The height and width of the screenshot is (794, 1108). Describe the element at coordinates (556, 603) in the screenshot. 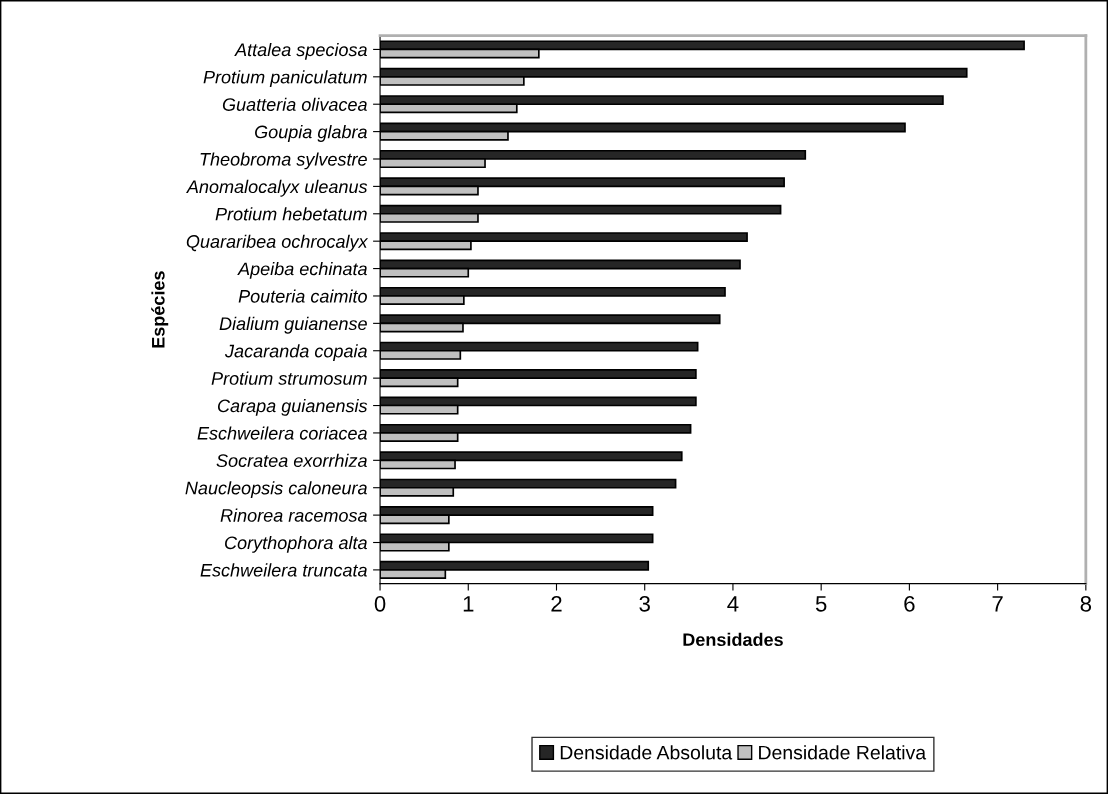

I see `x-tick-label: 2` at that location.